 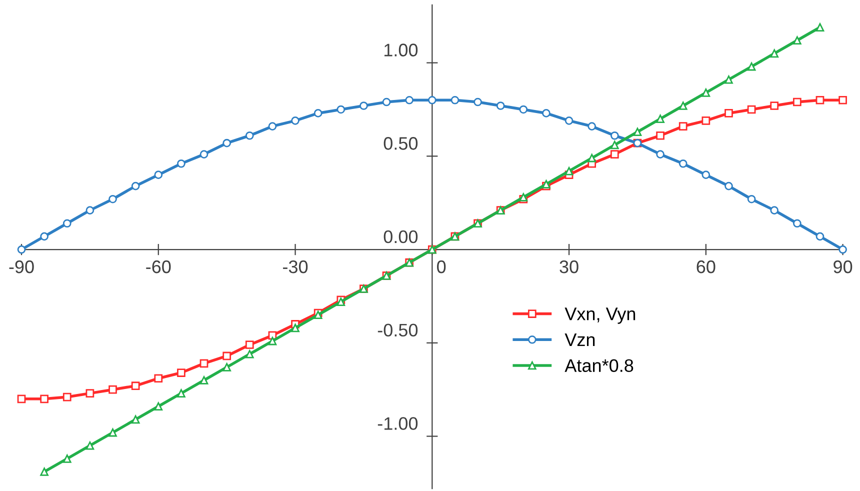 I want to click on x-tick-label: 90, so click(x=843, y=267).